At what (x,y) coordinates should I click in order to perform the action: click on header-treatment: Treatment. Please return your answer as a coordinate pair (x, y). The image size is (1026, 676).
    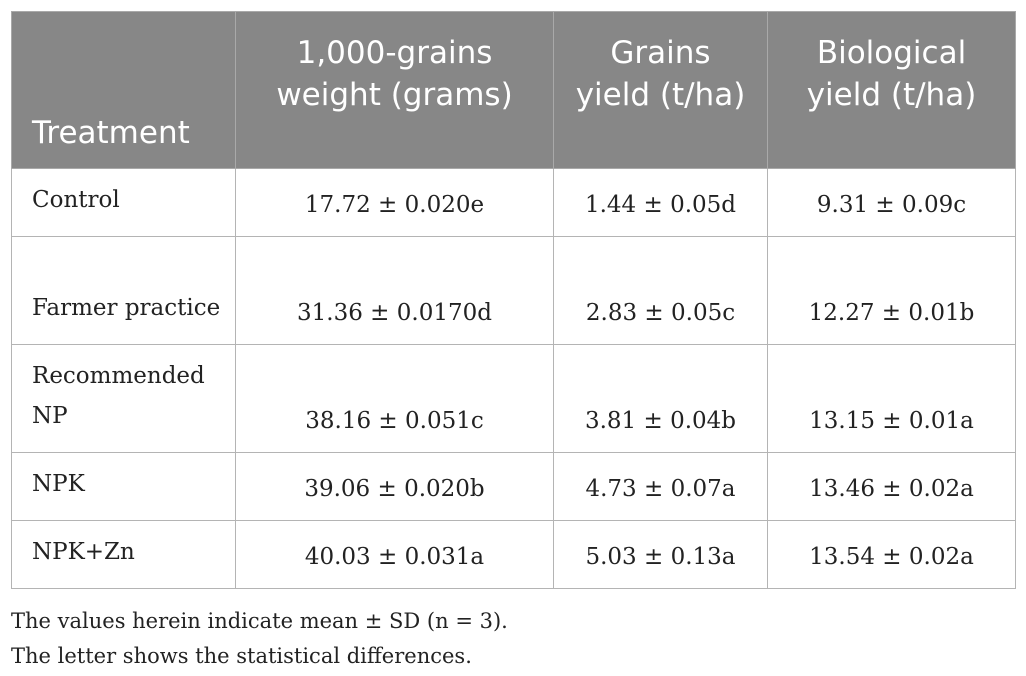
    Looking at the image, I should click on (123, 90).